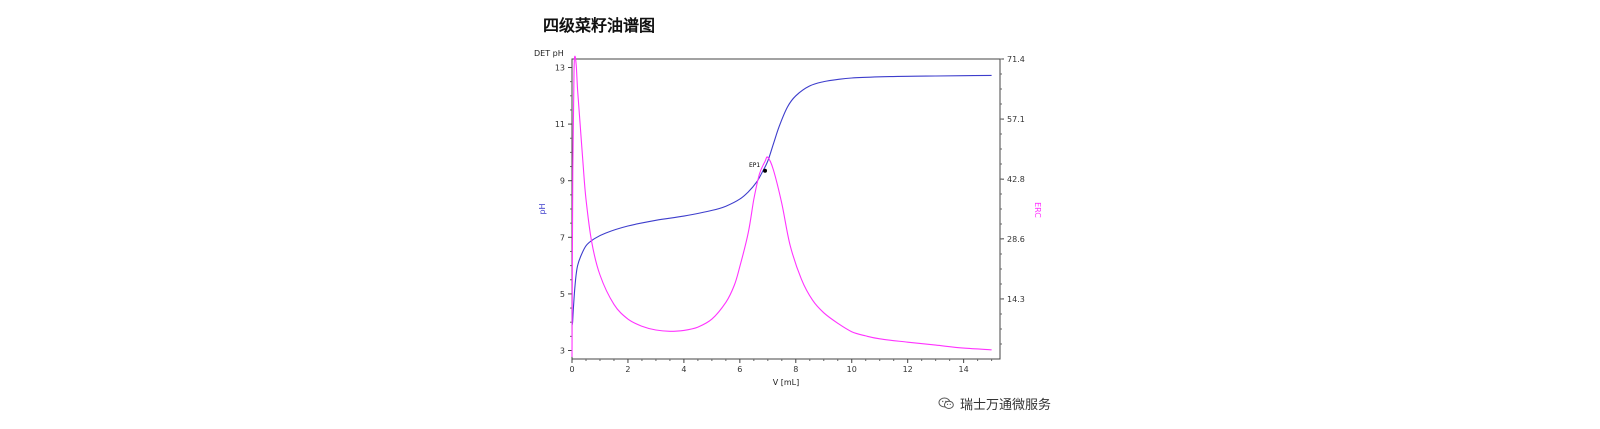  I want to click on x-tick-label: 6, so click(739, 369).